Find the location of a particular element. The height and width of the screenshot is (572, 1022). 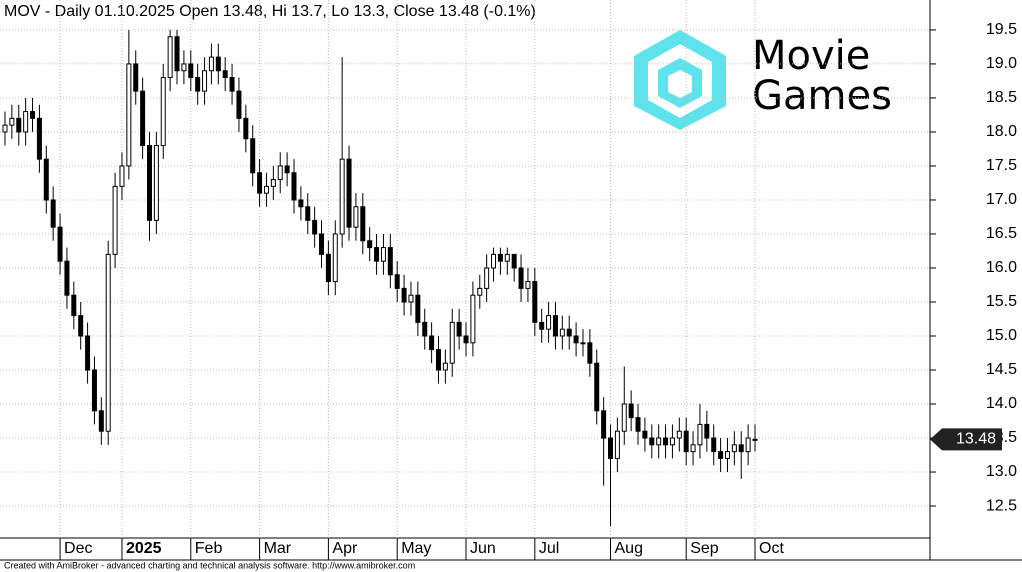

x-tick-label: Sep is located at coordinates (704, 548).